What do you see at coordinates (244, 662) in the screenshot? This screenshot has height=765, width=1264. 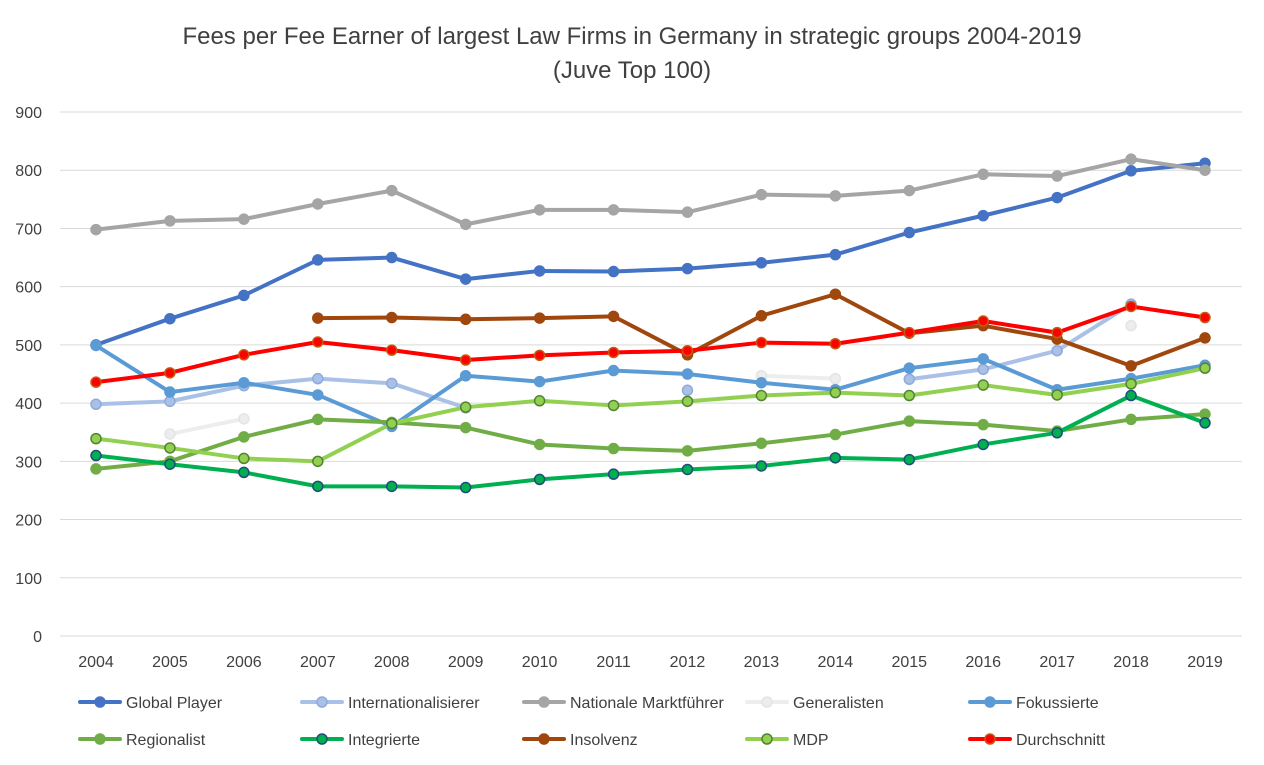 I see `x-tick-label: 2006` at bounding box center [244, 662].